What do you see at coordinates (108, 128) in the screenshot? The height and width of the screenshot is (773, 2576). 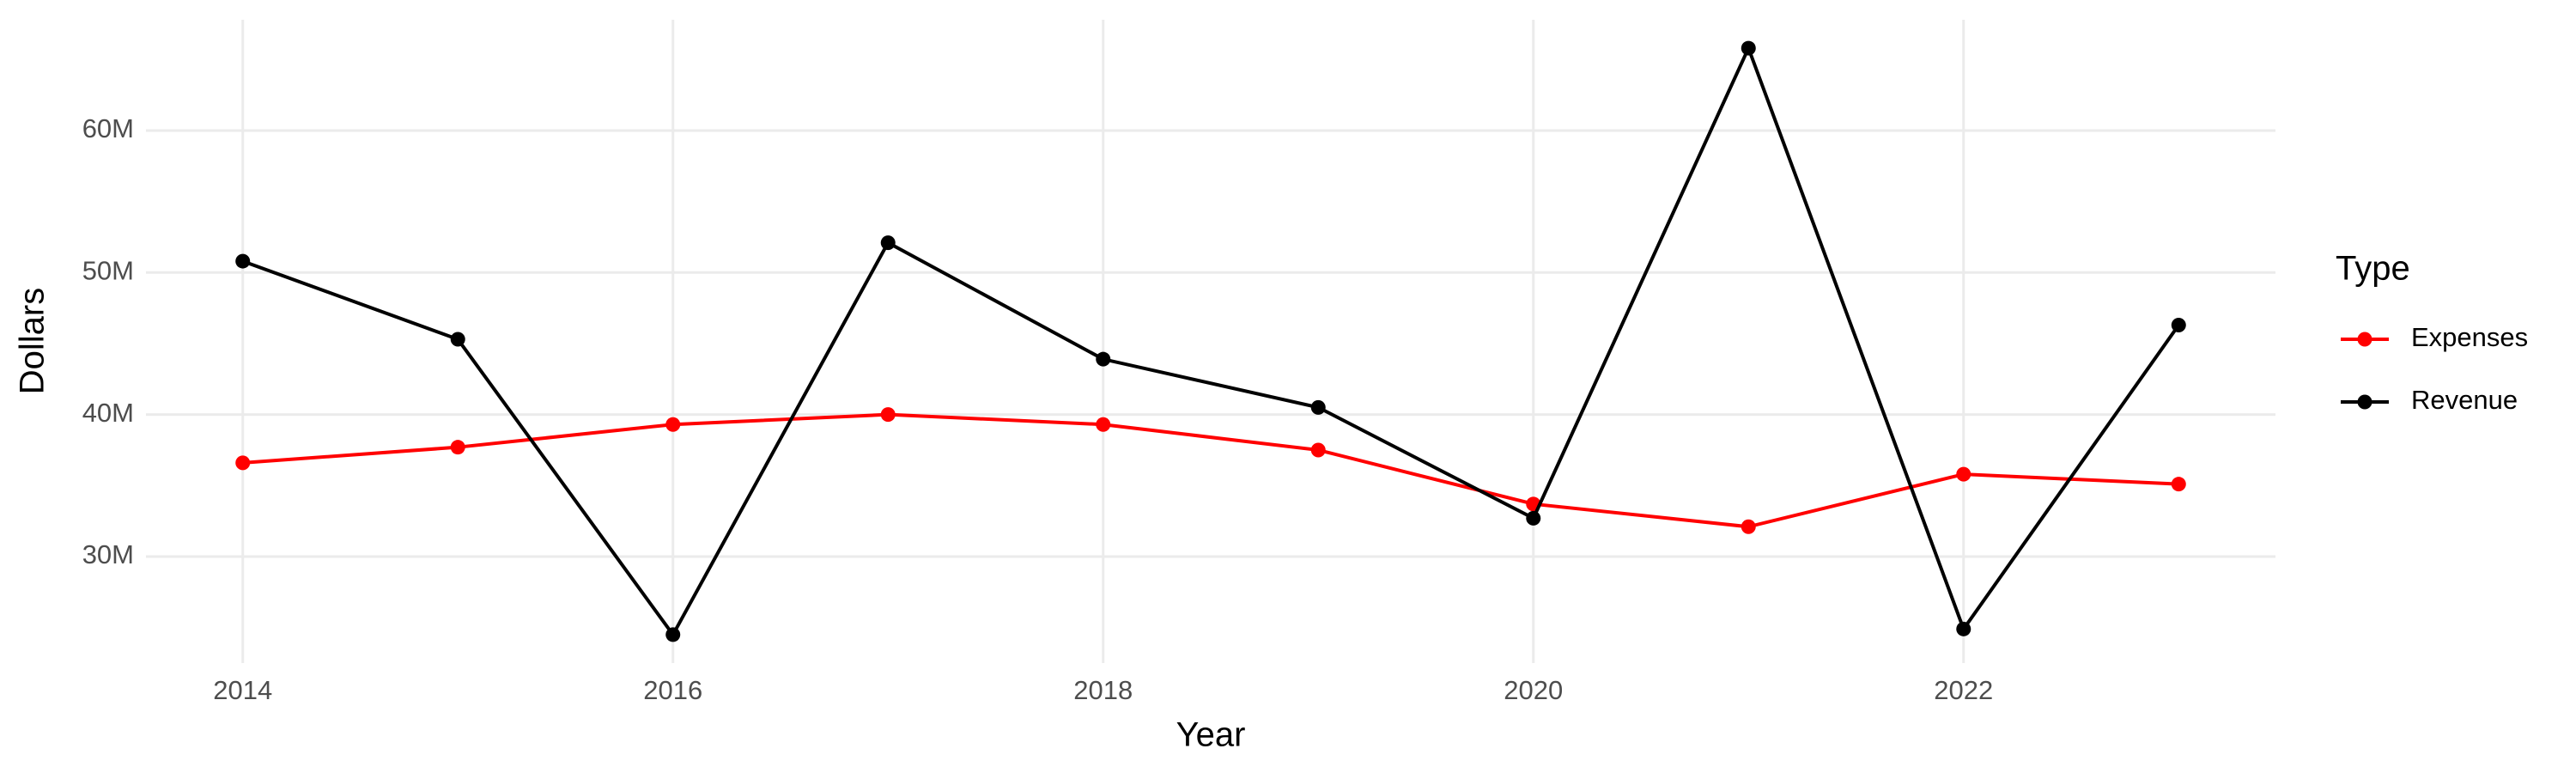 I see `y-tick-label: 60M` at bounding box center [108, 128].